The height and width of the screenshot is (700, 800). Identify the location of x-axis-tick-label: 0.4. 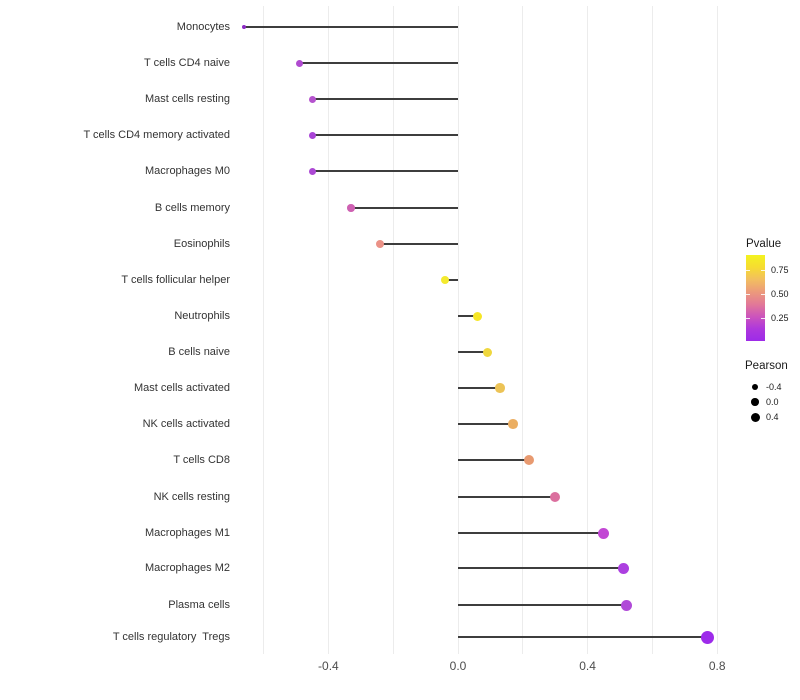
(587, 666).